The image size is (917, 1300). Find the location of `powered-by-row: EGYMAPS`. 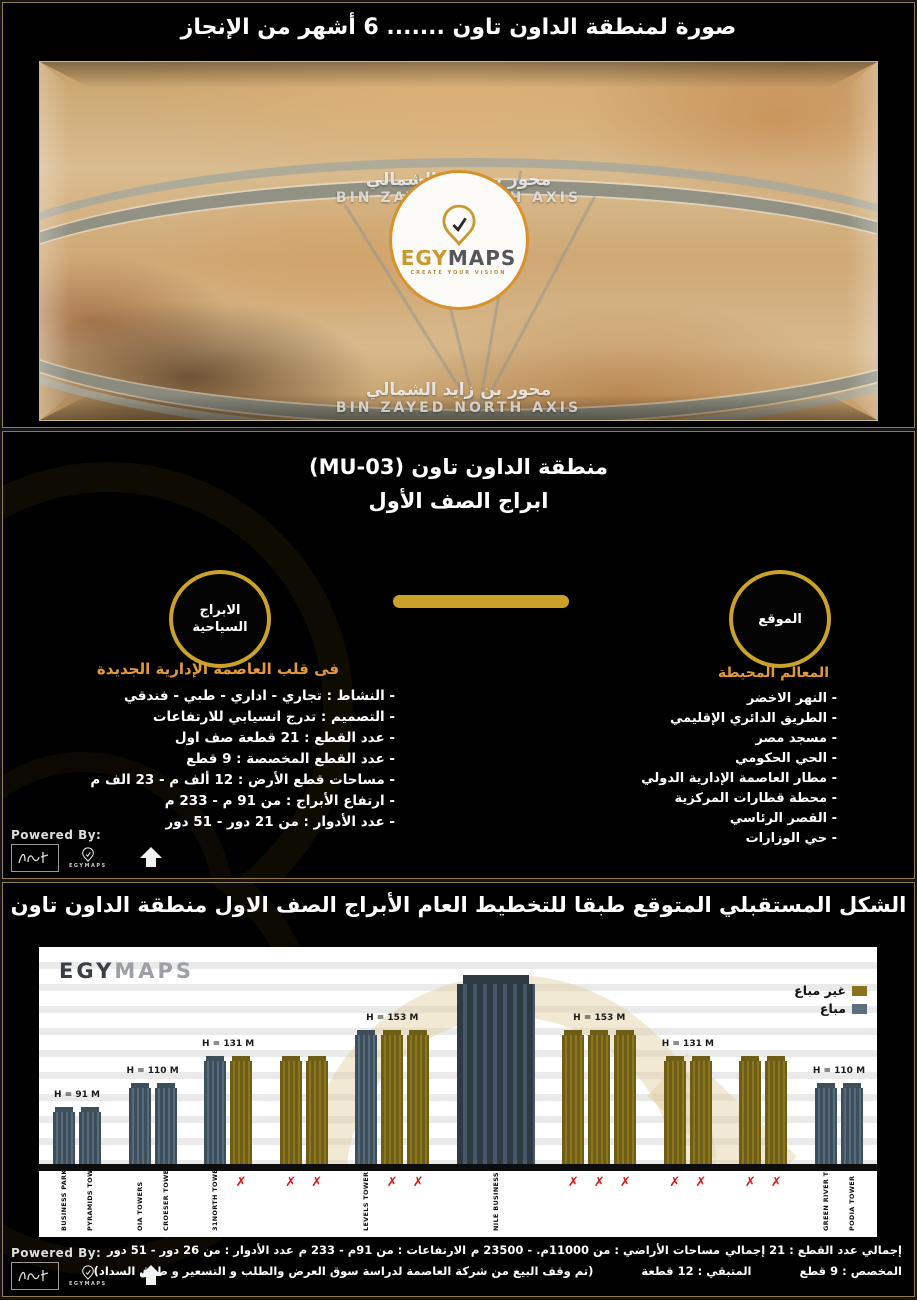

powered-by-row: EGYMAPS is located at coordinates (87, 1276).